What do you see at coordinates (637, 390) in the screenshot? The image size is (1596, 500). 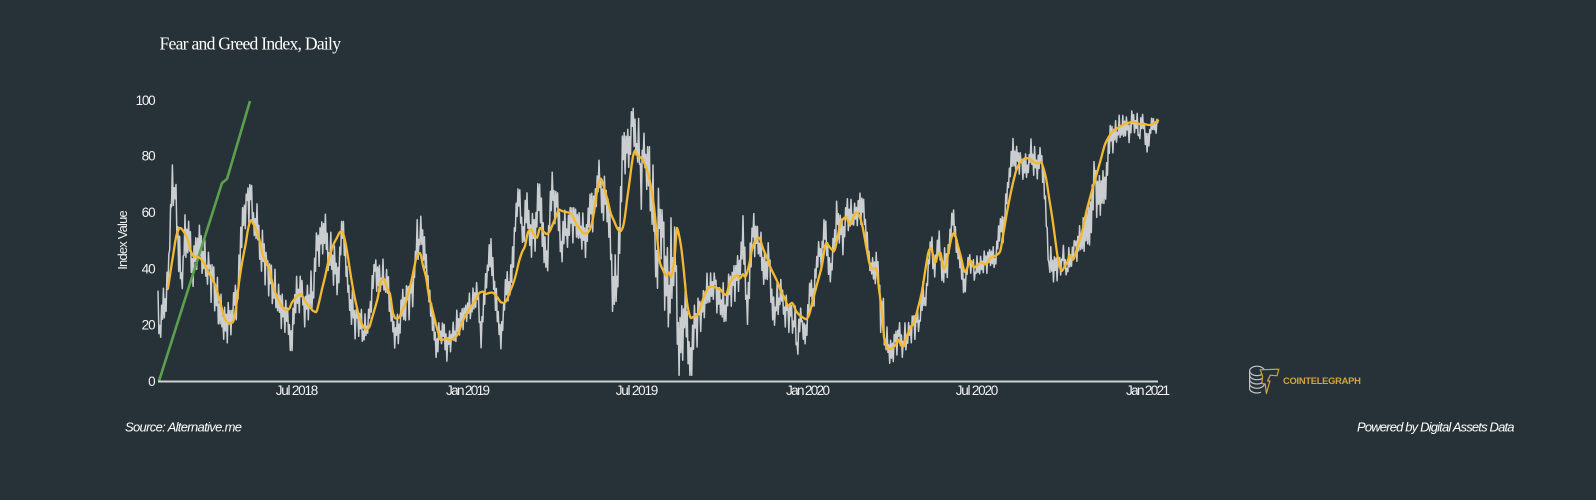 I see `svg-text: Jul 2019` at bounding box center [637, 390].